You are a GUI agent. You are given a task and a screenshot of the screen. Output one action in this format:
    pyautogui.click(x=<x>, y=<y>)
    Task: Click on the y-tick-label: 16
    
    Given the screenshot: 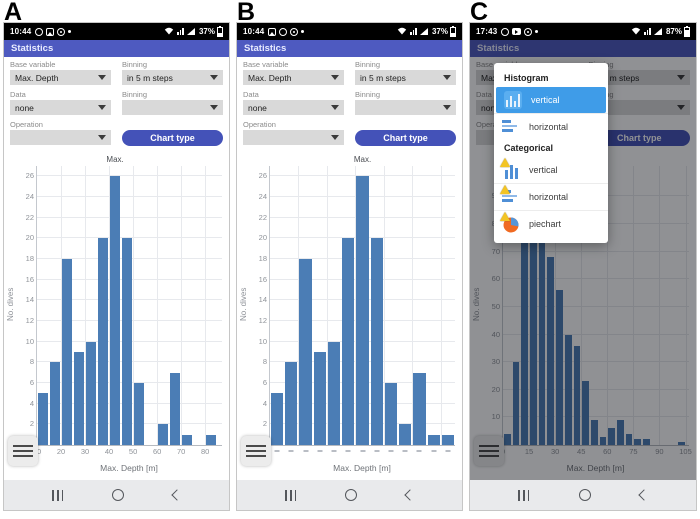 What is the action you would take?
    pyautogui.click(x=262, y=279)
    